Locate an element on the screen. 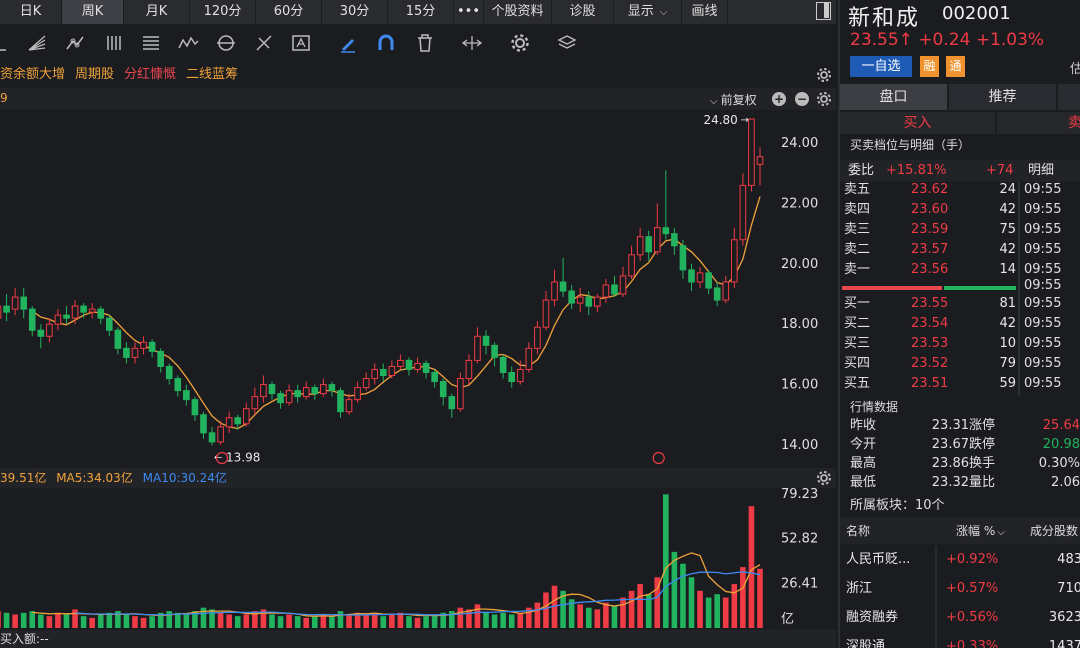  fan-lines-icon is located at coordinates (37, 43).